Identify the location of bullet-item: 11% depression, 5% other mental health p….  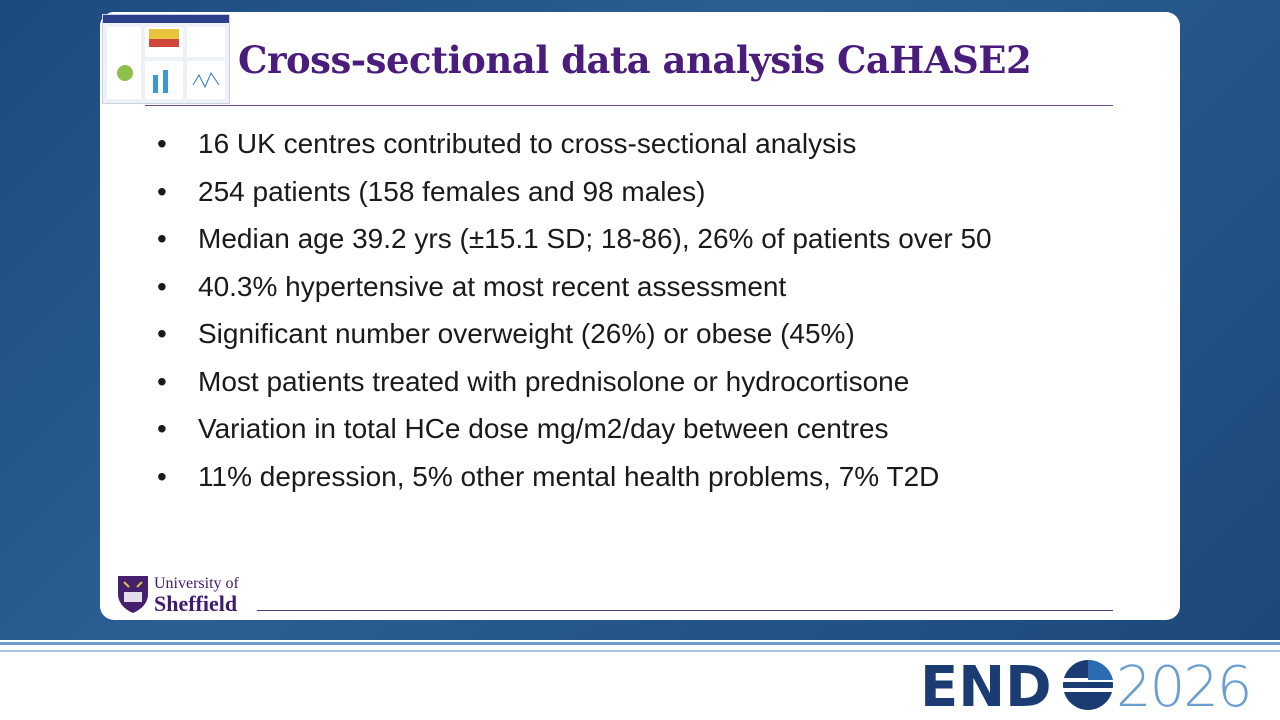
(573, 485).